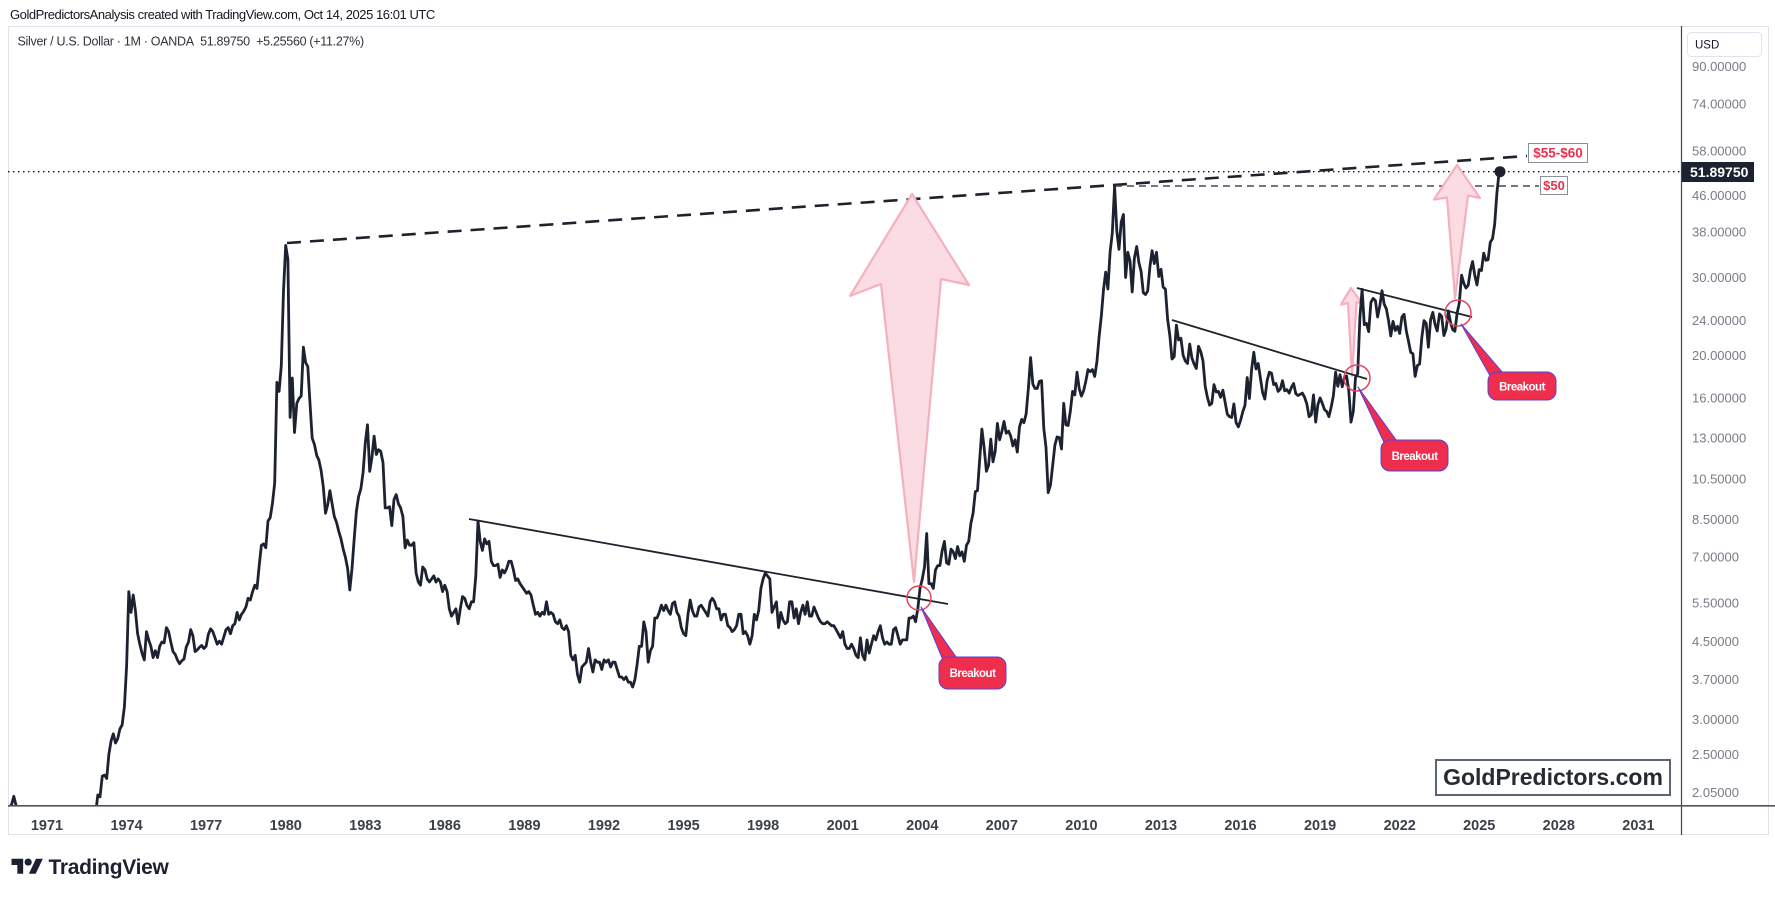 The width and height of the screenshot is (1775, 902). Describe the element at coordinates (1719, 195) in the screenshot. I see `svg-text: 46.00000` at that location.